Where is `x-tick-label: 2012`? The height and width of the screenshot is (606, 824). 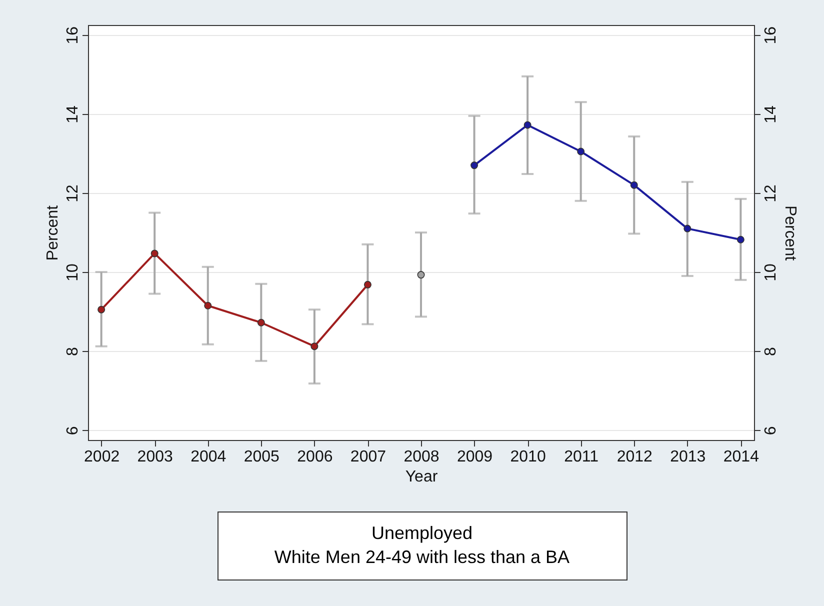
x-tick-label: 2012 is located at coordinates (634, 457).